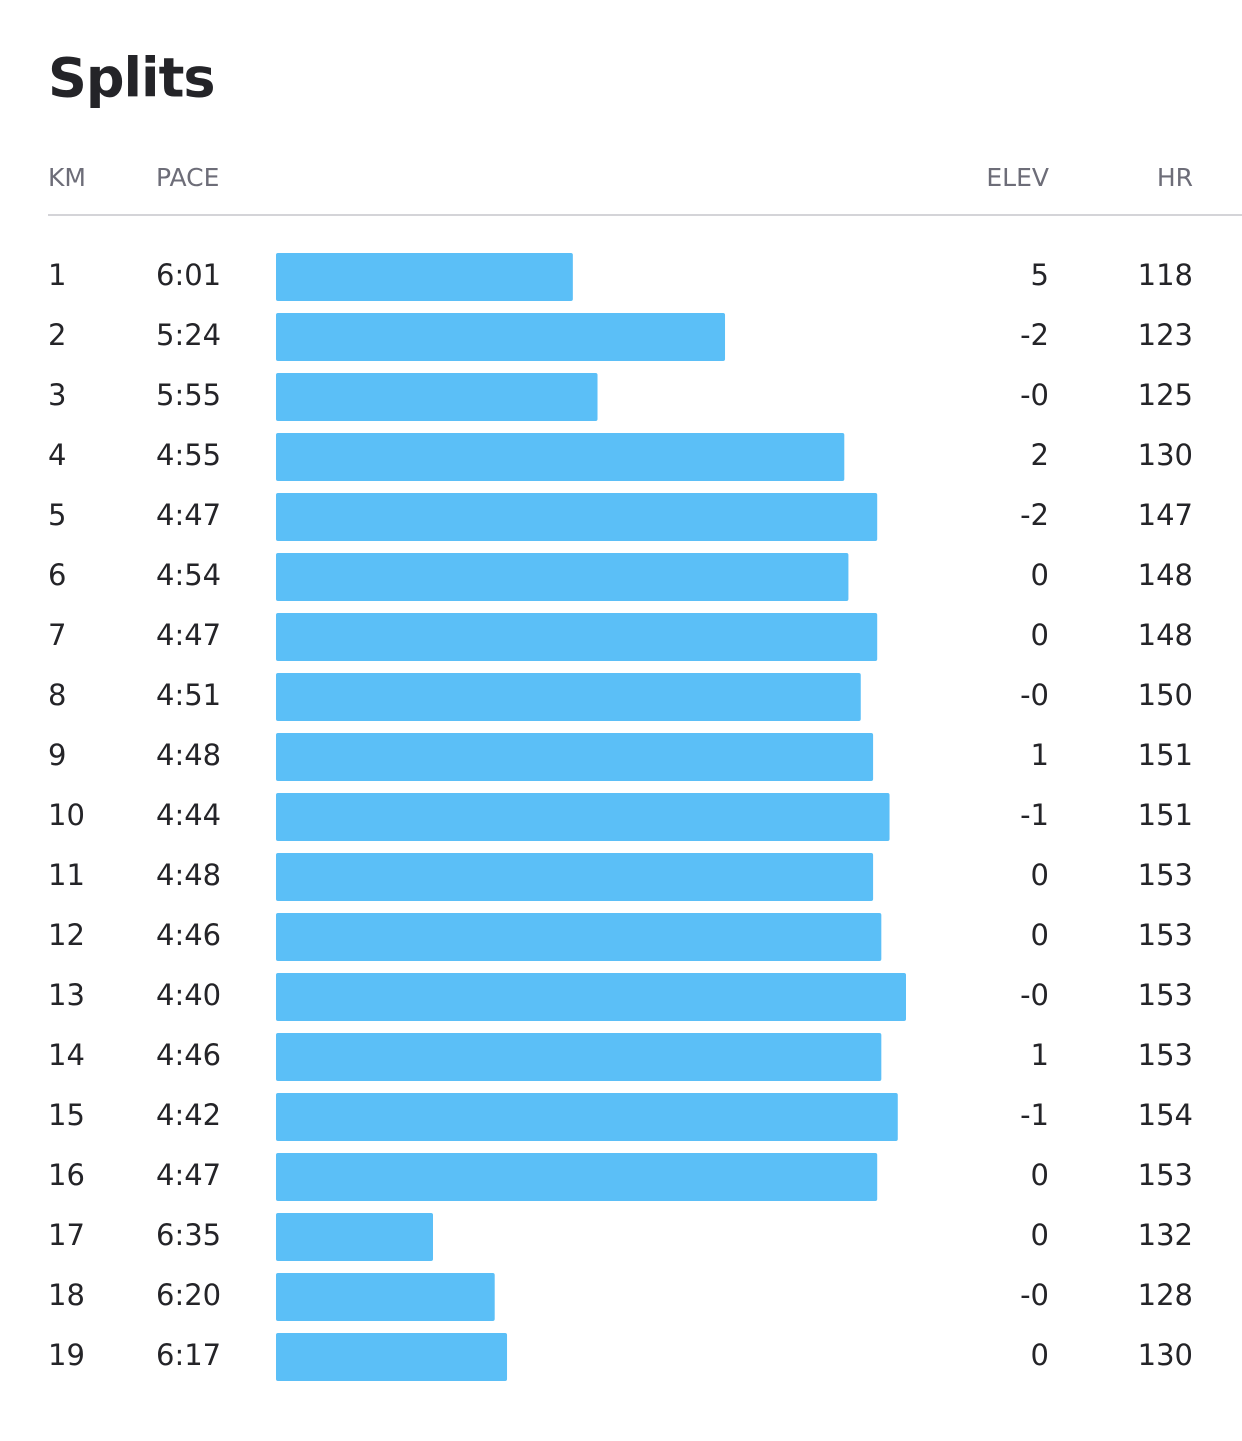 The image size is (1242, 1441). What do you see at coordinates (66, 995) in the screenshot?
I see `km: 13` at bounding box center [66, 995].